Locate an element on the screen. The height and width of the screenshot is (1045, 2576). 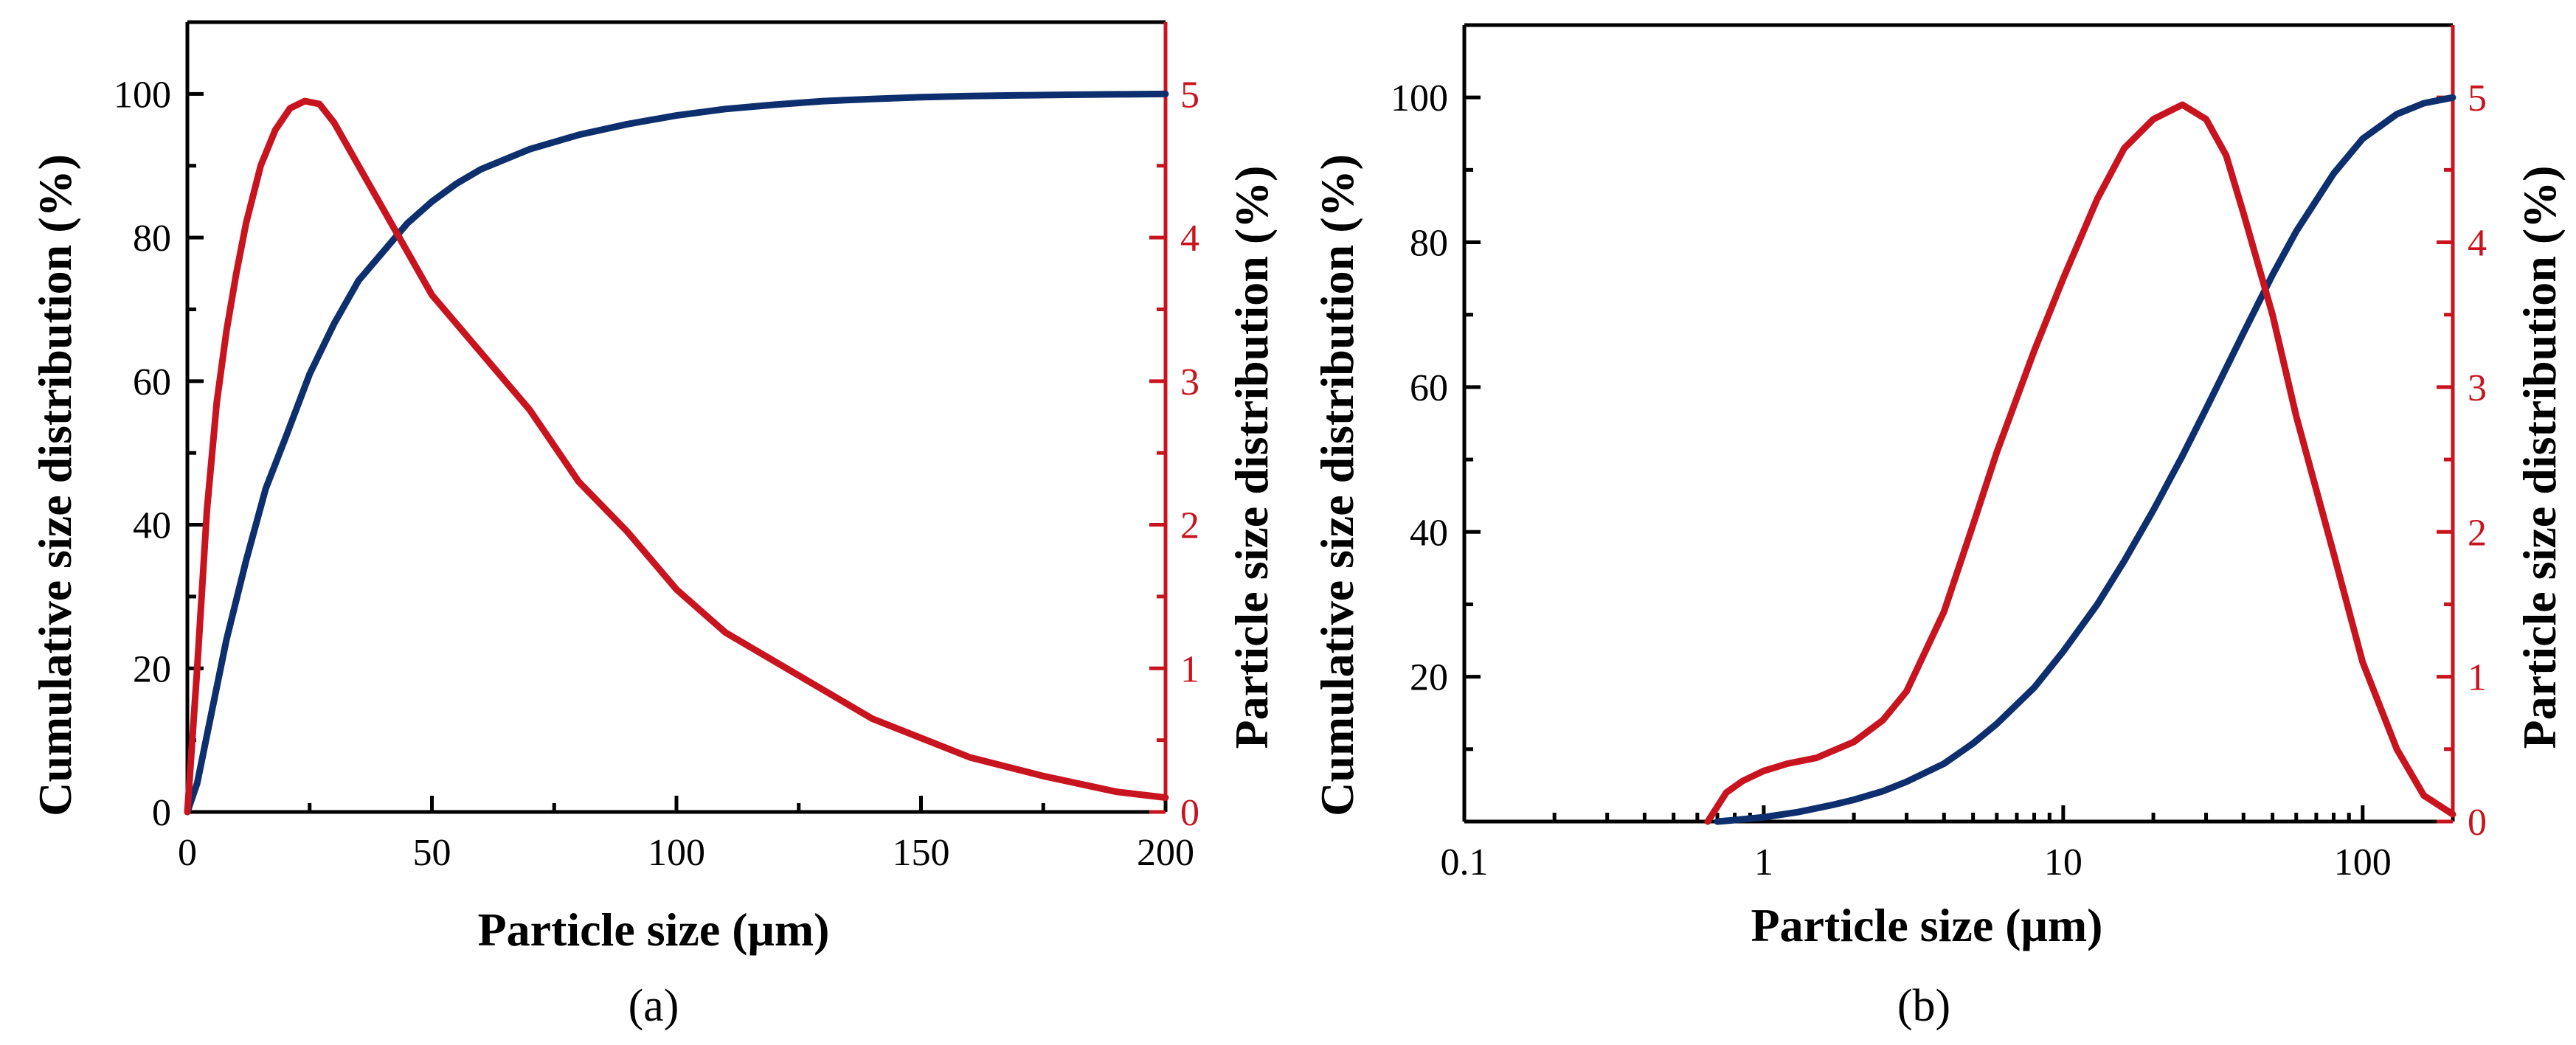
panel-b-y-right-tick-label: 4 is located at coordinates (2478, 244).